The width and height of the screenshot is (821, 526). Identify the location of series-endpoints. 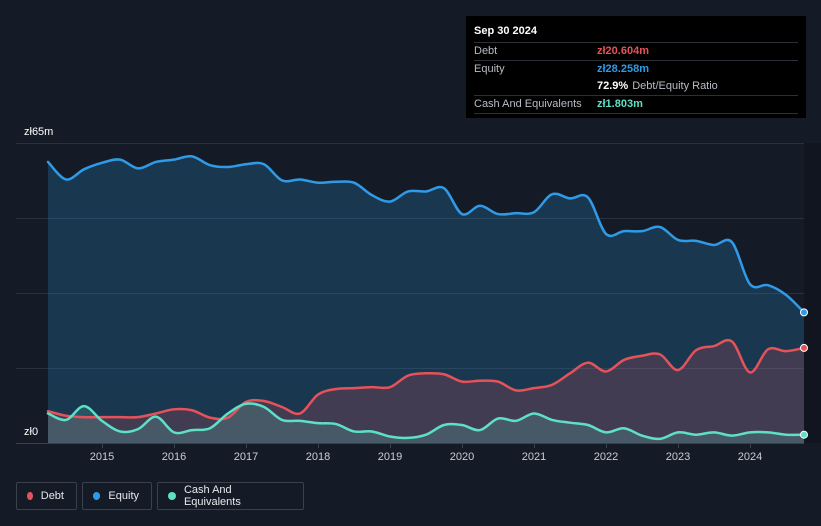
(804, 373).